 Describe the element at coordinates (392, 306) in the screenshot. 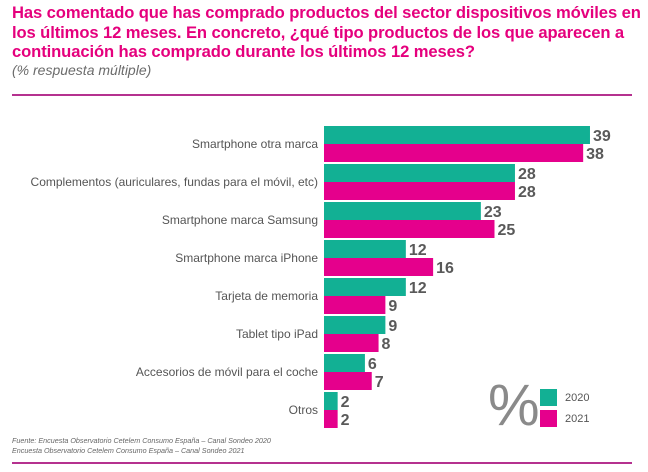

I see `value-label-2021: 9` at that location.